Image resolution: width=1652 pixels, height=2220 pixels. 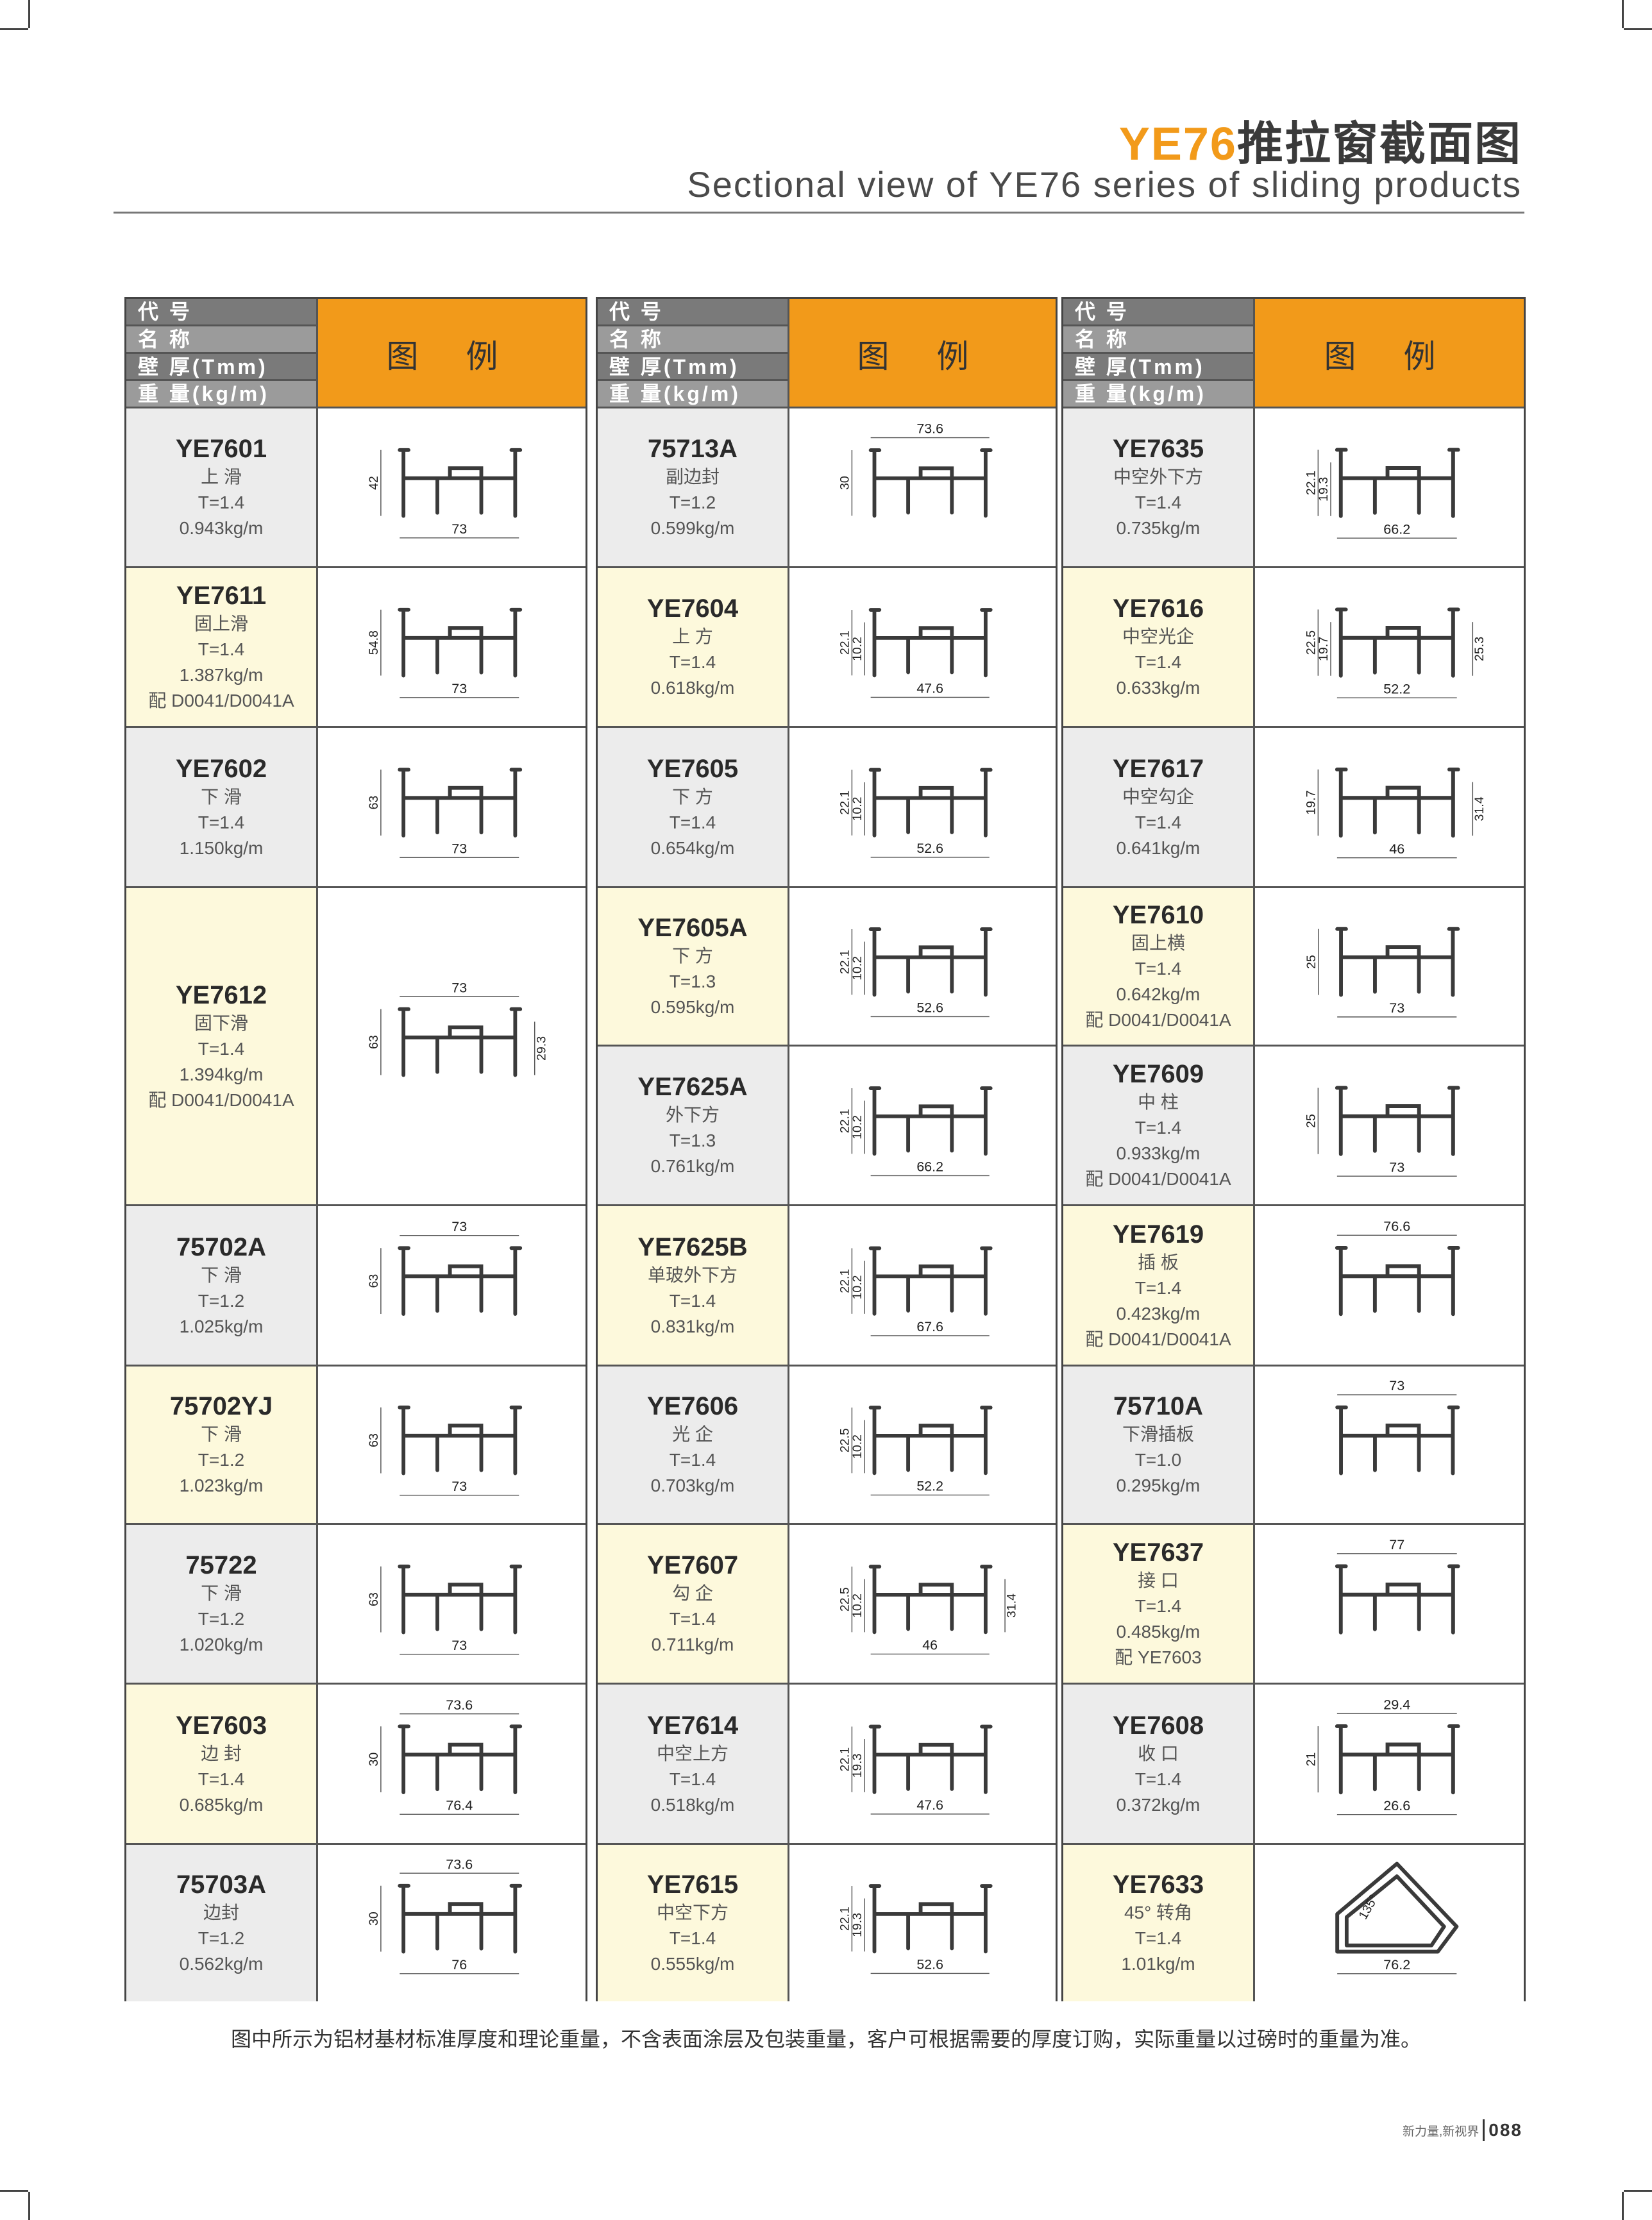 What do you see at coordinates (1311, 962) in the screenshot?
I see `height-dimension: 25` at bounding box center [1311, 962].